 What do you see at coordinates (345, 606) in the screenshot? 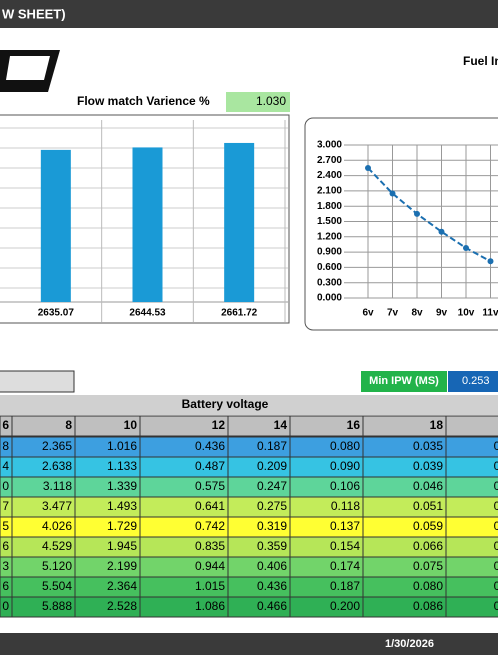
I see `cell-value: 0.200` at bounding box center [345, 606].